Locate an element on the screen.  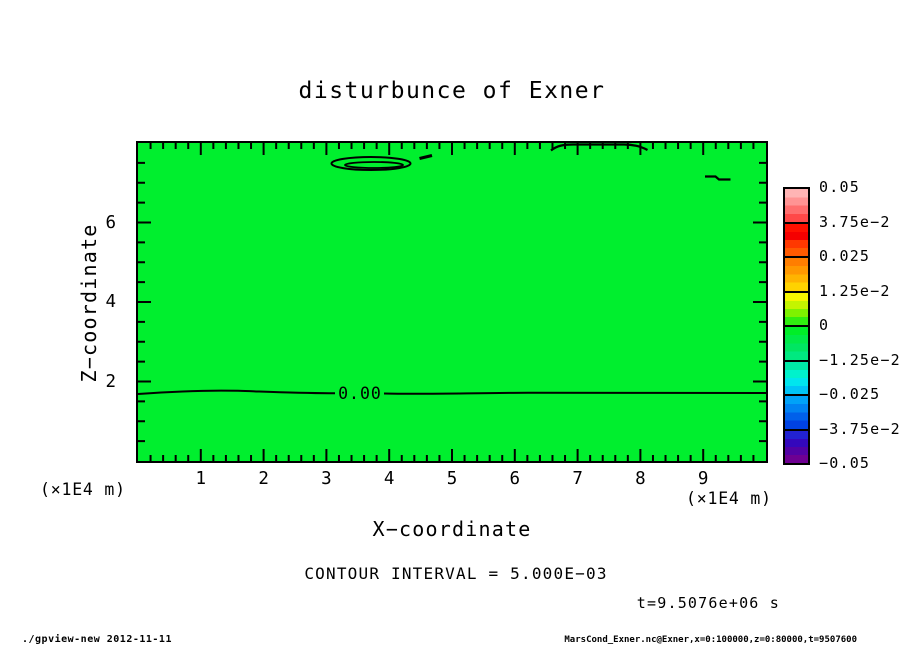
colorbar is located at coordinates (796, 326).